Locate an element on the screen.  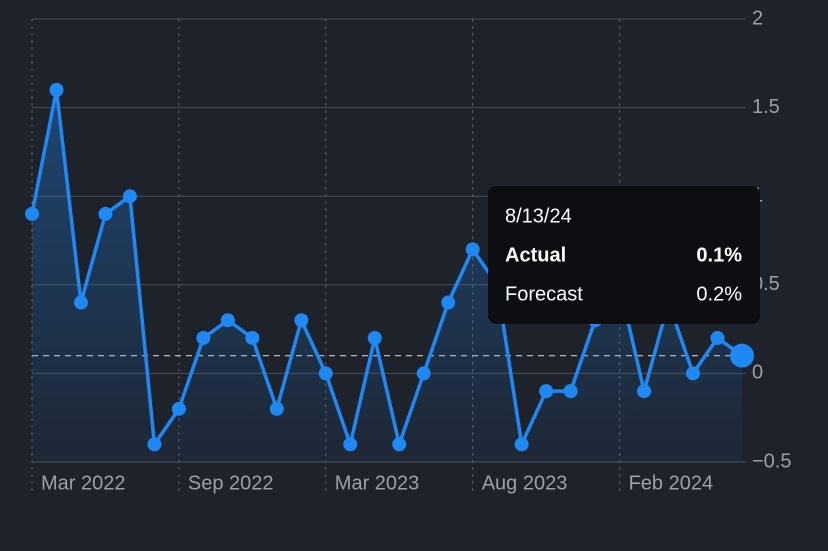
y-tick-label: 2 is located at coordinates (757, 18).